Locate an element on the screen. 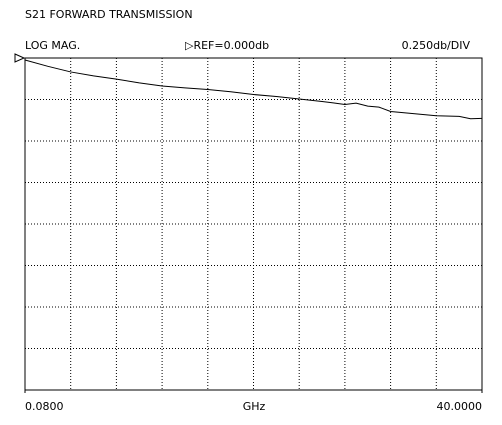 The width and height of the screenshot is (502, 425). trace is located at coordinates (253, 89).